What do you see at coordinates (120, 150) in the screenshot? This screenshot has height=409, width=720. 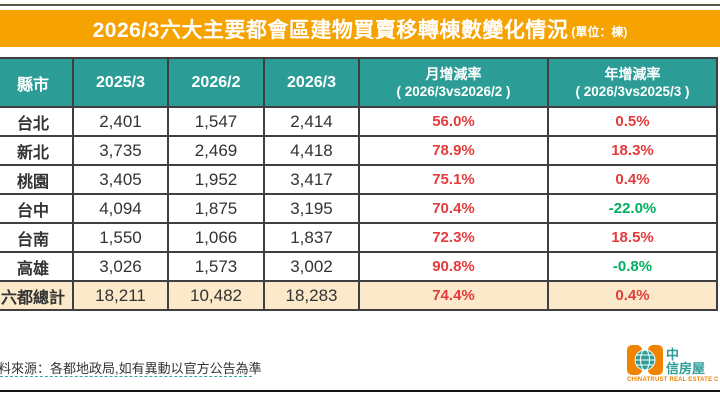 I see `value-cell: 3,735` at bounding box center [120, 150].